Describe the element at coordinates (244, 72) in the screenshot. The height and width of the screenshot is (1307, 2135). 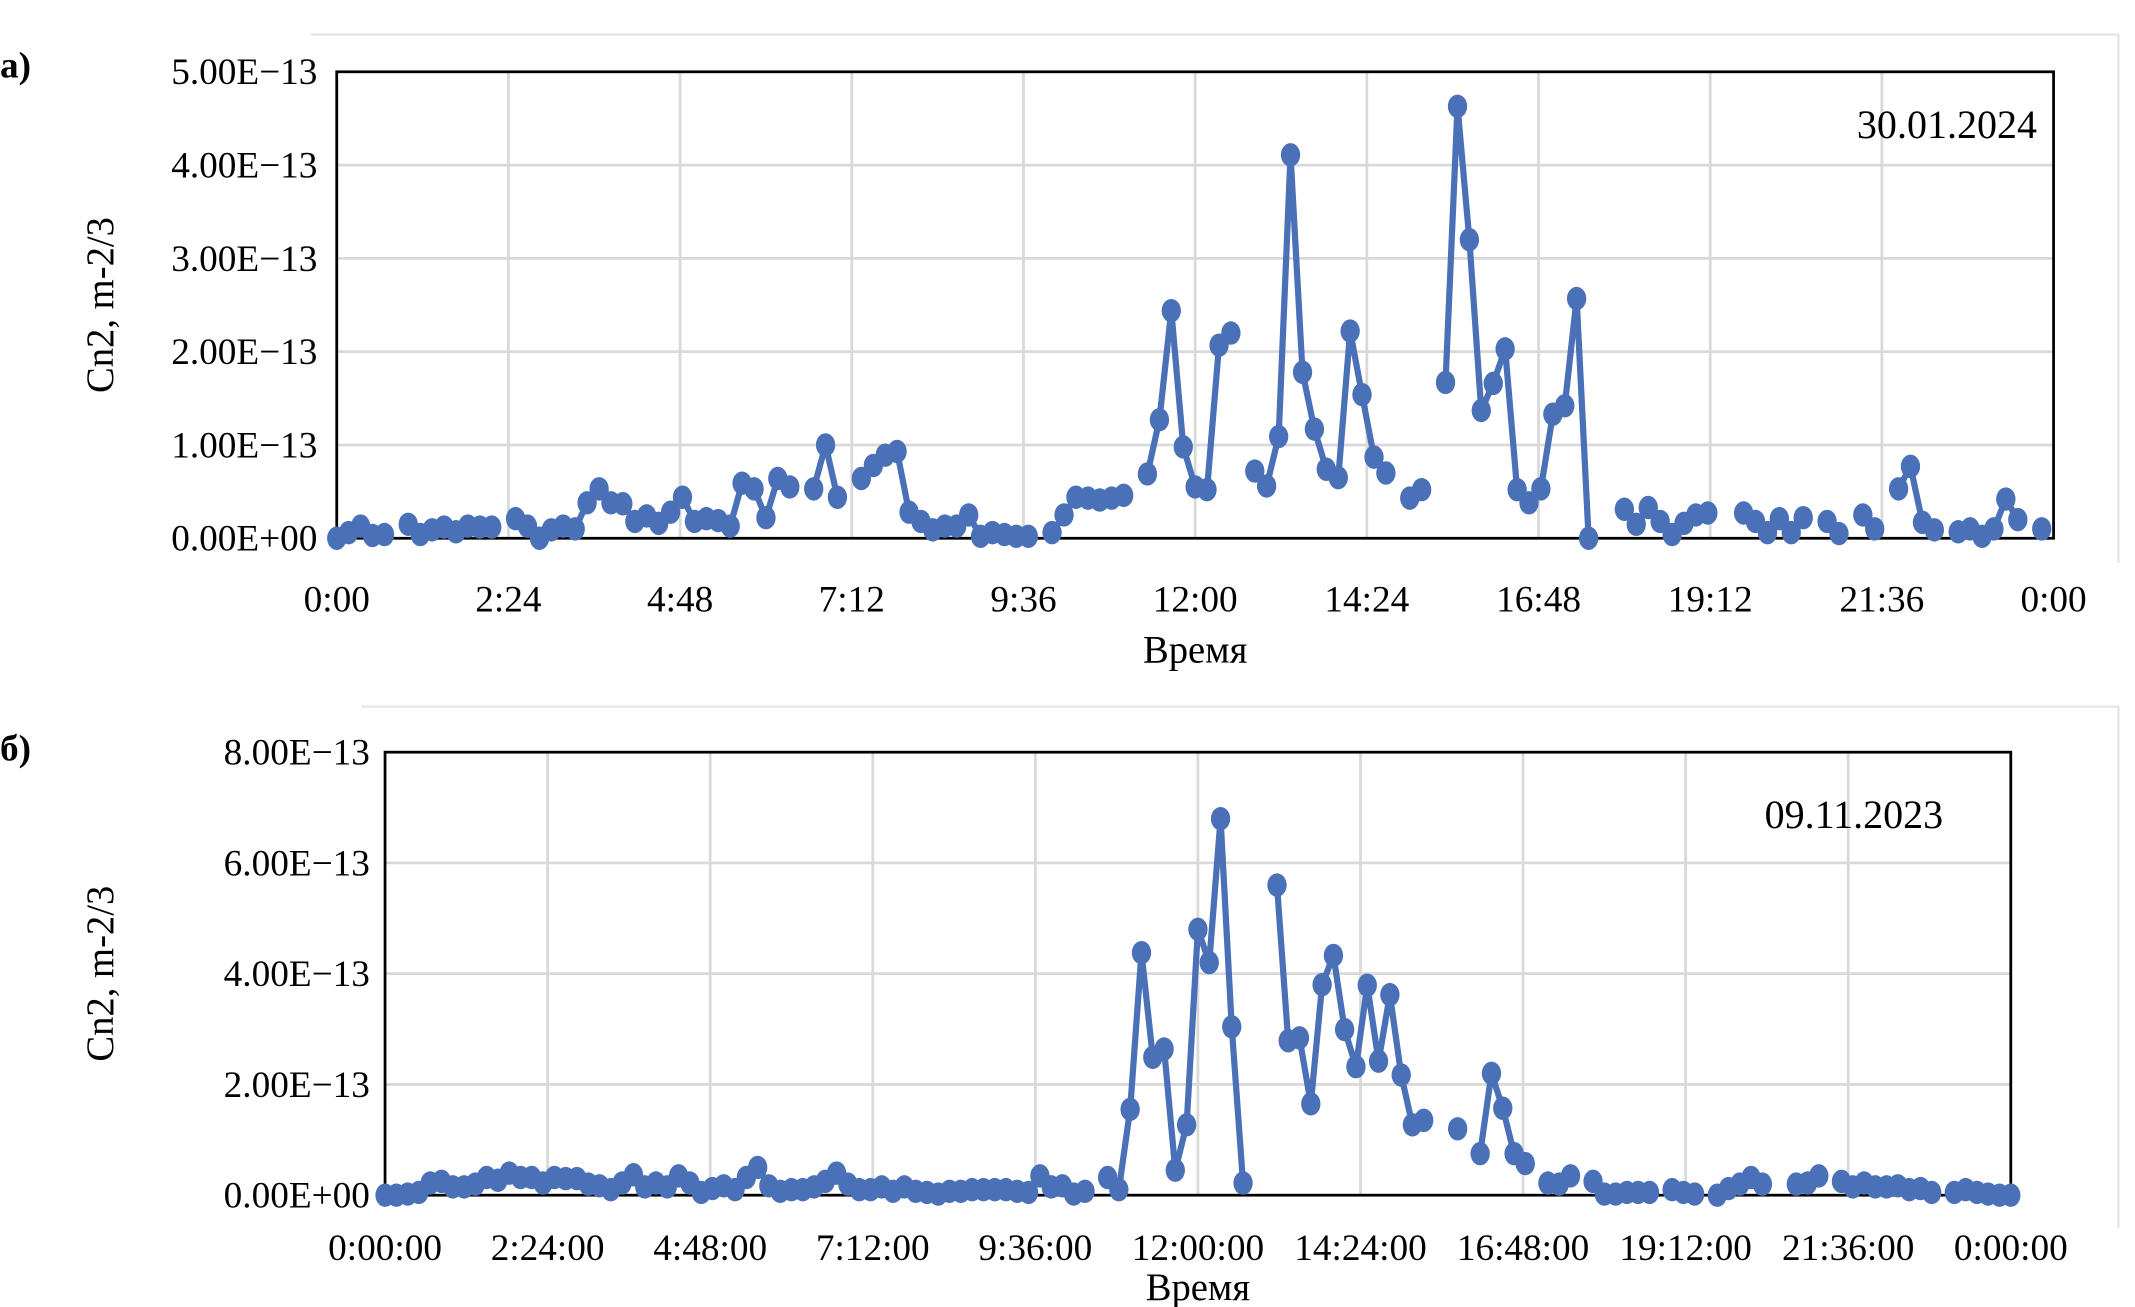
I see `y-tick-label: 5.00E−13` at that location.